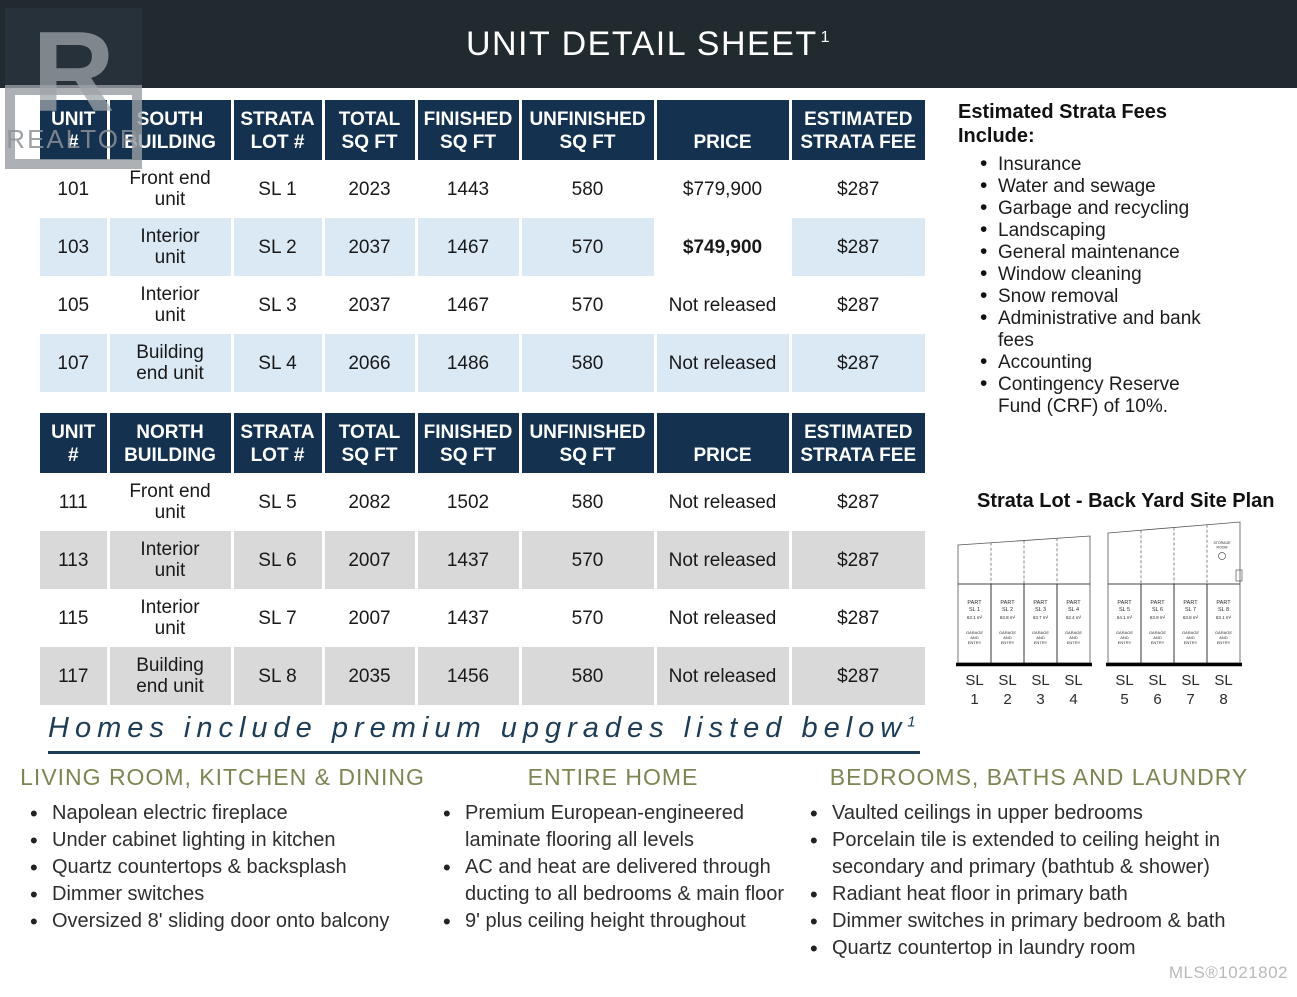 The image size is (1297, 997). What do you see at coordinates (278, 443) in the screenshot?
I see `col-header-strata-lot: STRATA LOT #` at bounding box center [278, 443].